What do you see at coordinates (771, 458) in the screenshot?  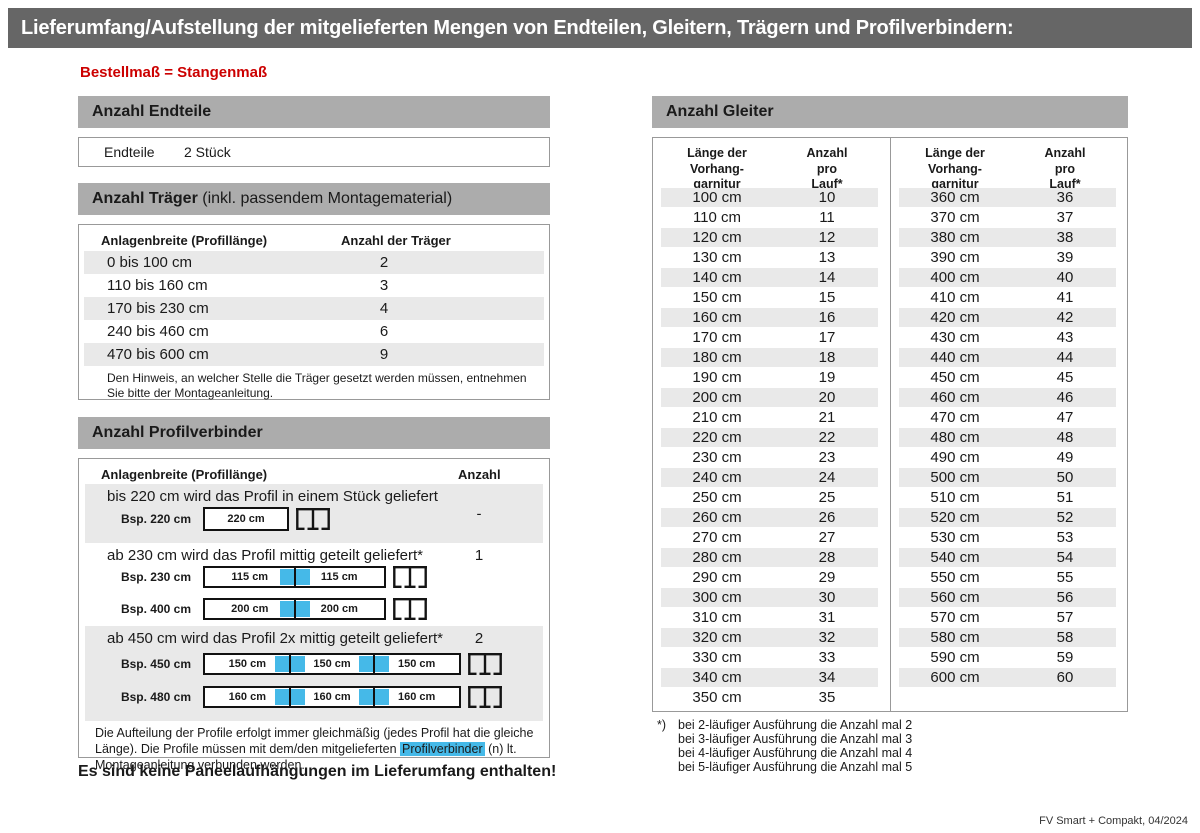 I see `gleiter-row: 230 cm 23` at bounding box center [771, 458].